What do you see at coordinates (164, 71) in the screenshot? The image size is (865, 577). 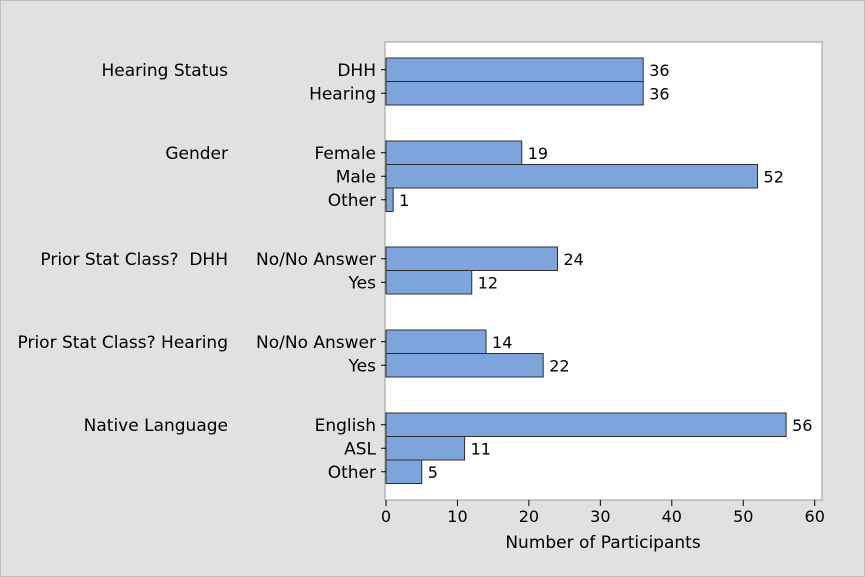 I see `group-label: Hearing Status` at bounding box center [164, 71].